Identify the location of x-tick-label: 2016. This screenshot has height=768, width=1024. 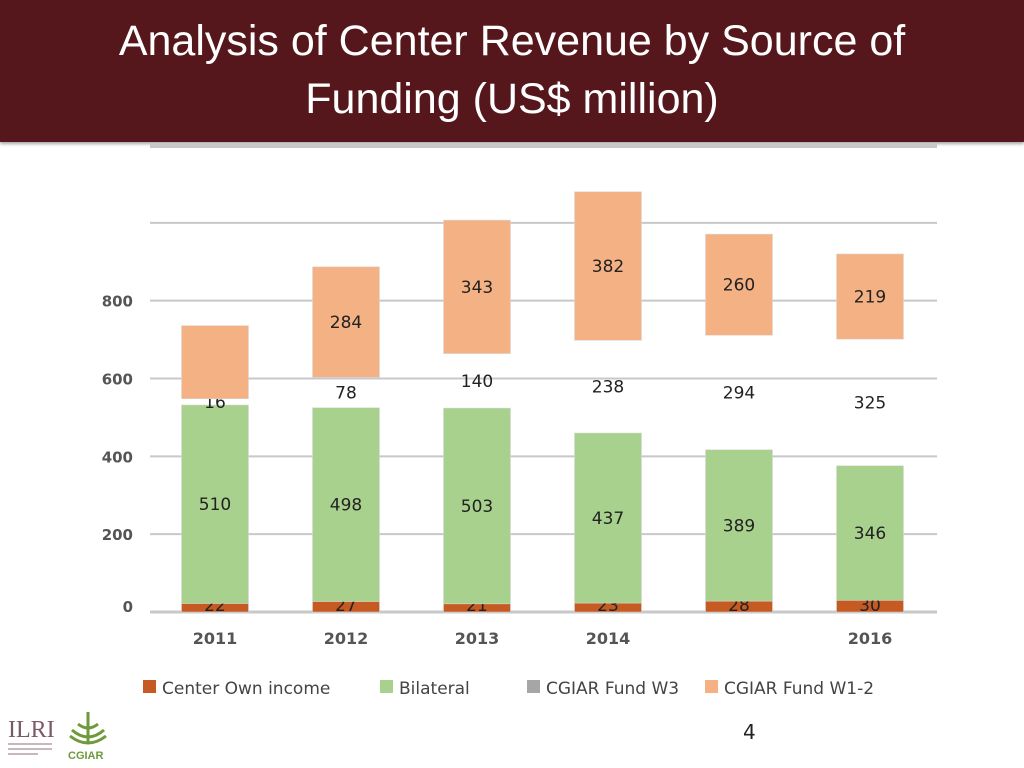
(870, 638).